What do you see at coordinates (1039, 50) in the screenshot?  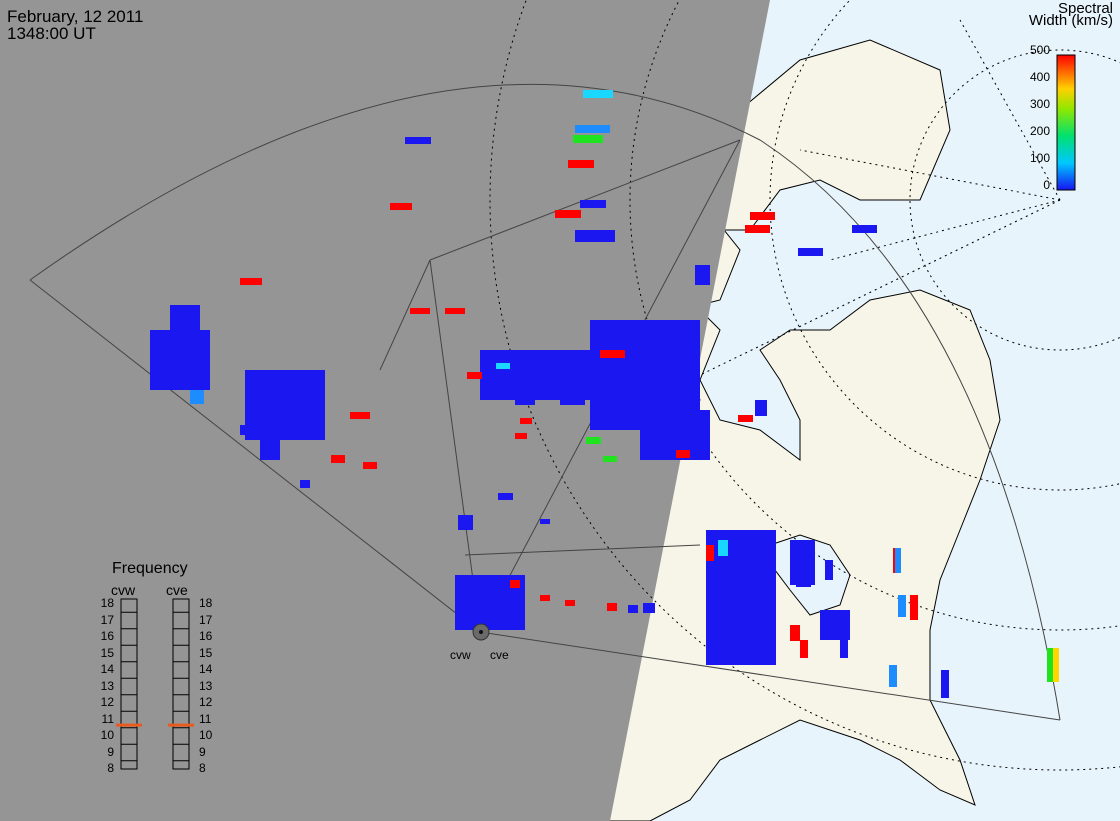 I see `colorbar-tick-label: 500` at bounding box center [1039, 50].